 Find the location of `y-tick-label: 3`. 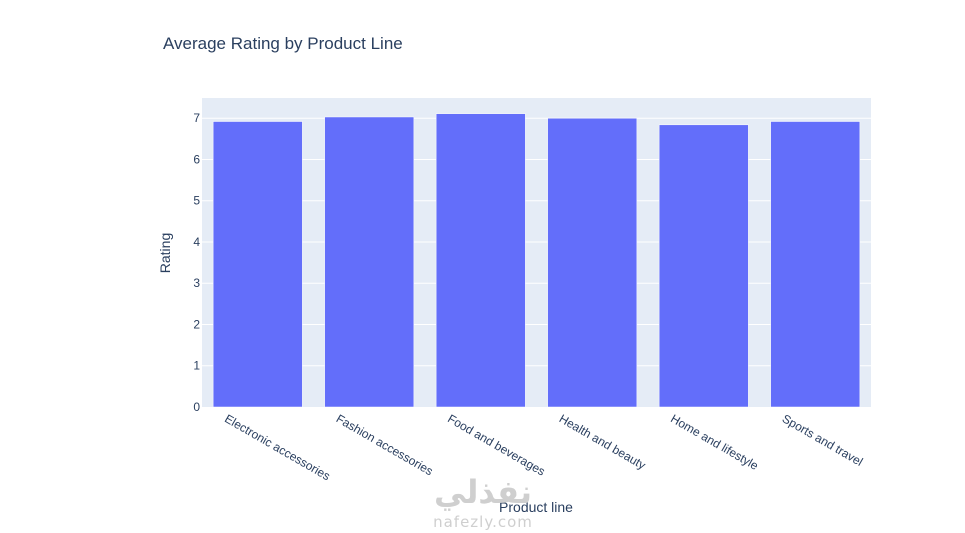

y-tick-label: 3 is located at coordinates (196, 283).